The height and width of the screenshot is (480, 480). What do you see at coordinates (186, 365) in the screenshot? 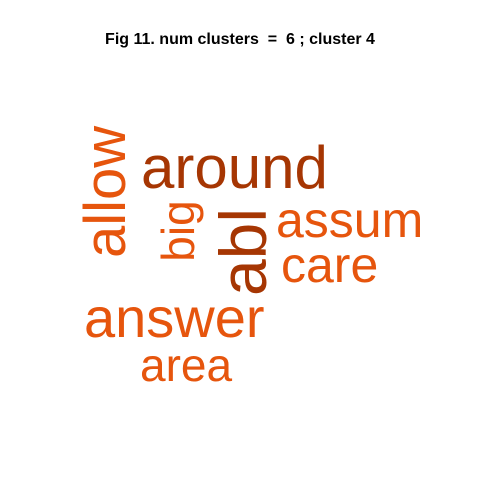
I see `word-area: area` at bounding box center [186, 365].